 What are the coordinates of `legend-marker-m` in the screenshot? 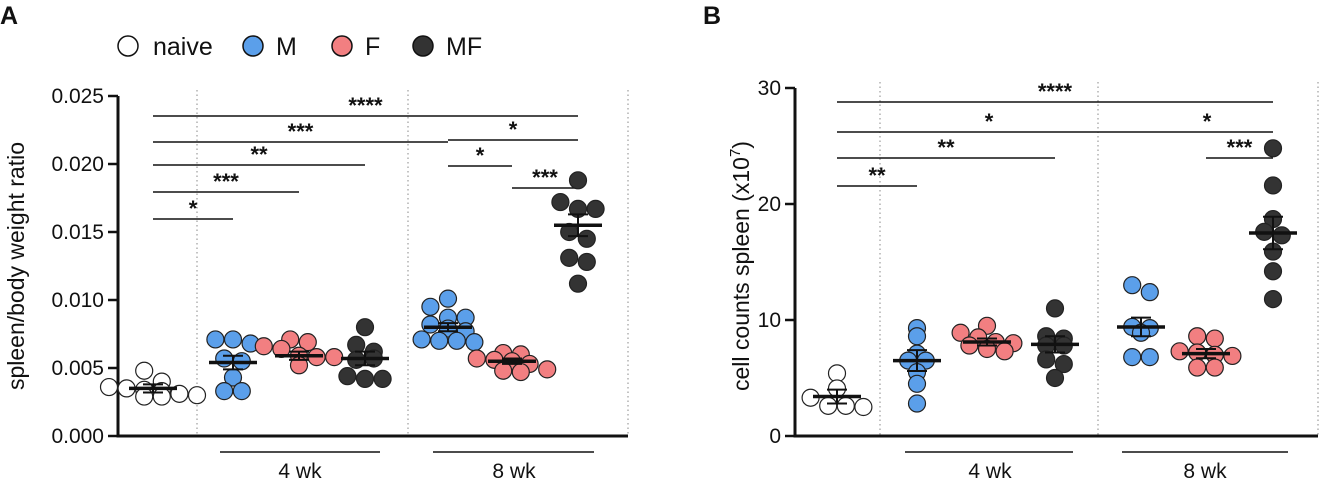 It's located at (253, 46).